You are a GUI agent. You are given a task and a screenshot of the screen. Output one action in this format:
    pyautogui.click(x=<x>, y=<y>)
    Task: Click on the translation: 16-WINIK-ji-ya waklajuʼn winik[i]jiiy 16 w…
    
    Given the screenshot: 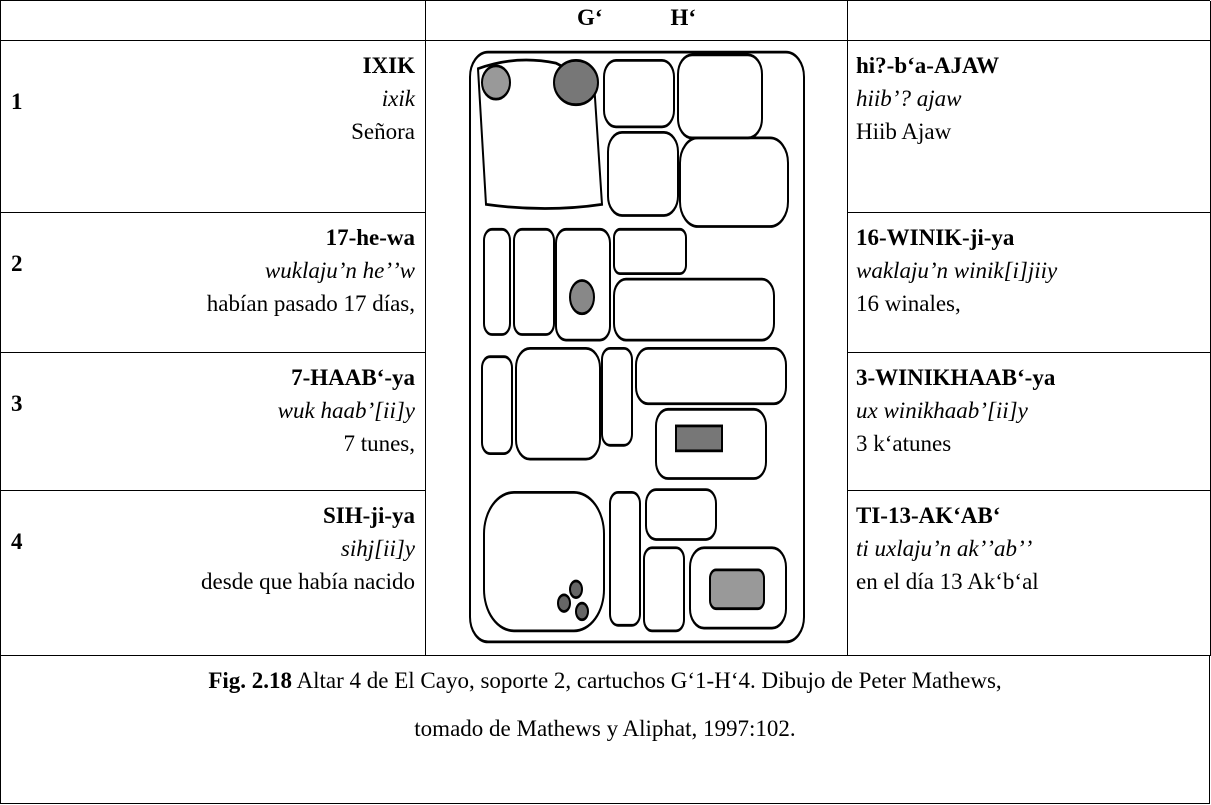 What is the action you would take?
    pyautogui.click(x=1029, y=266)
    